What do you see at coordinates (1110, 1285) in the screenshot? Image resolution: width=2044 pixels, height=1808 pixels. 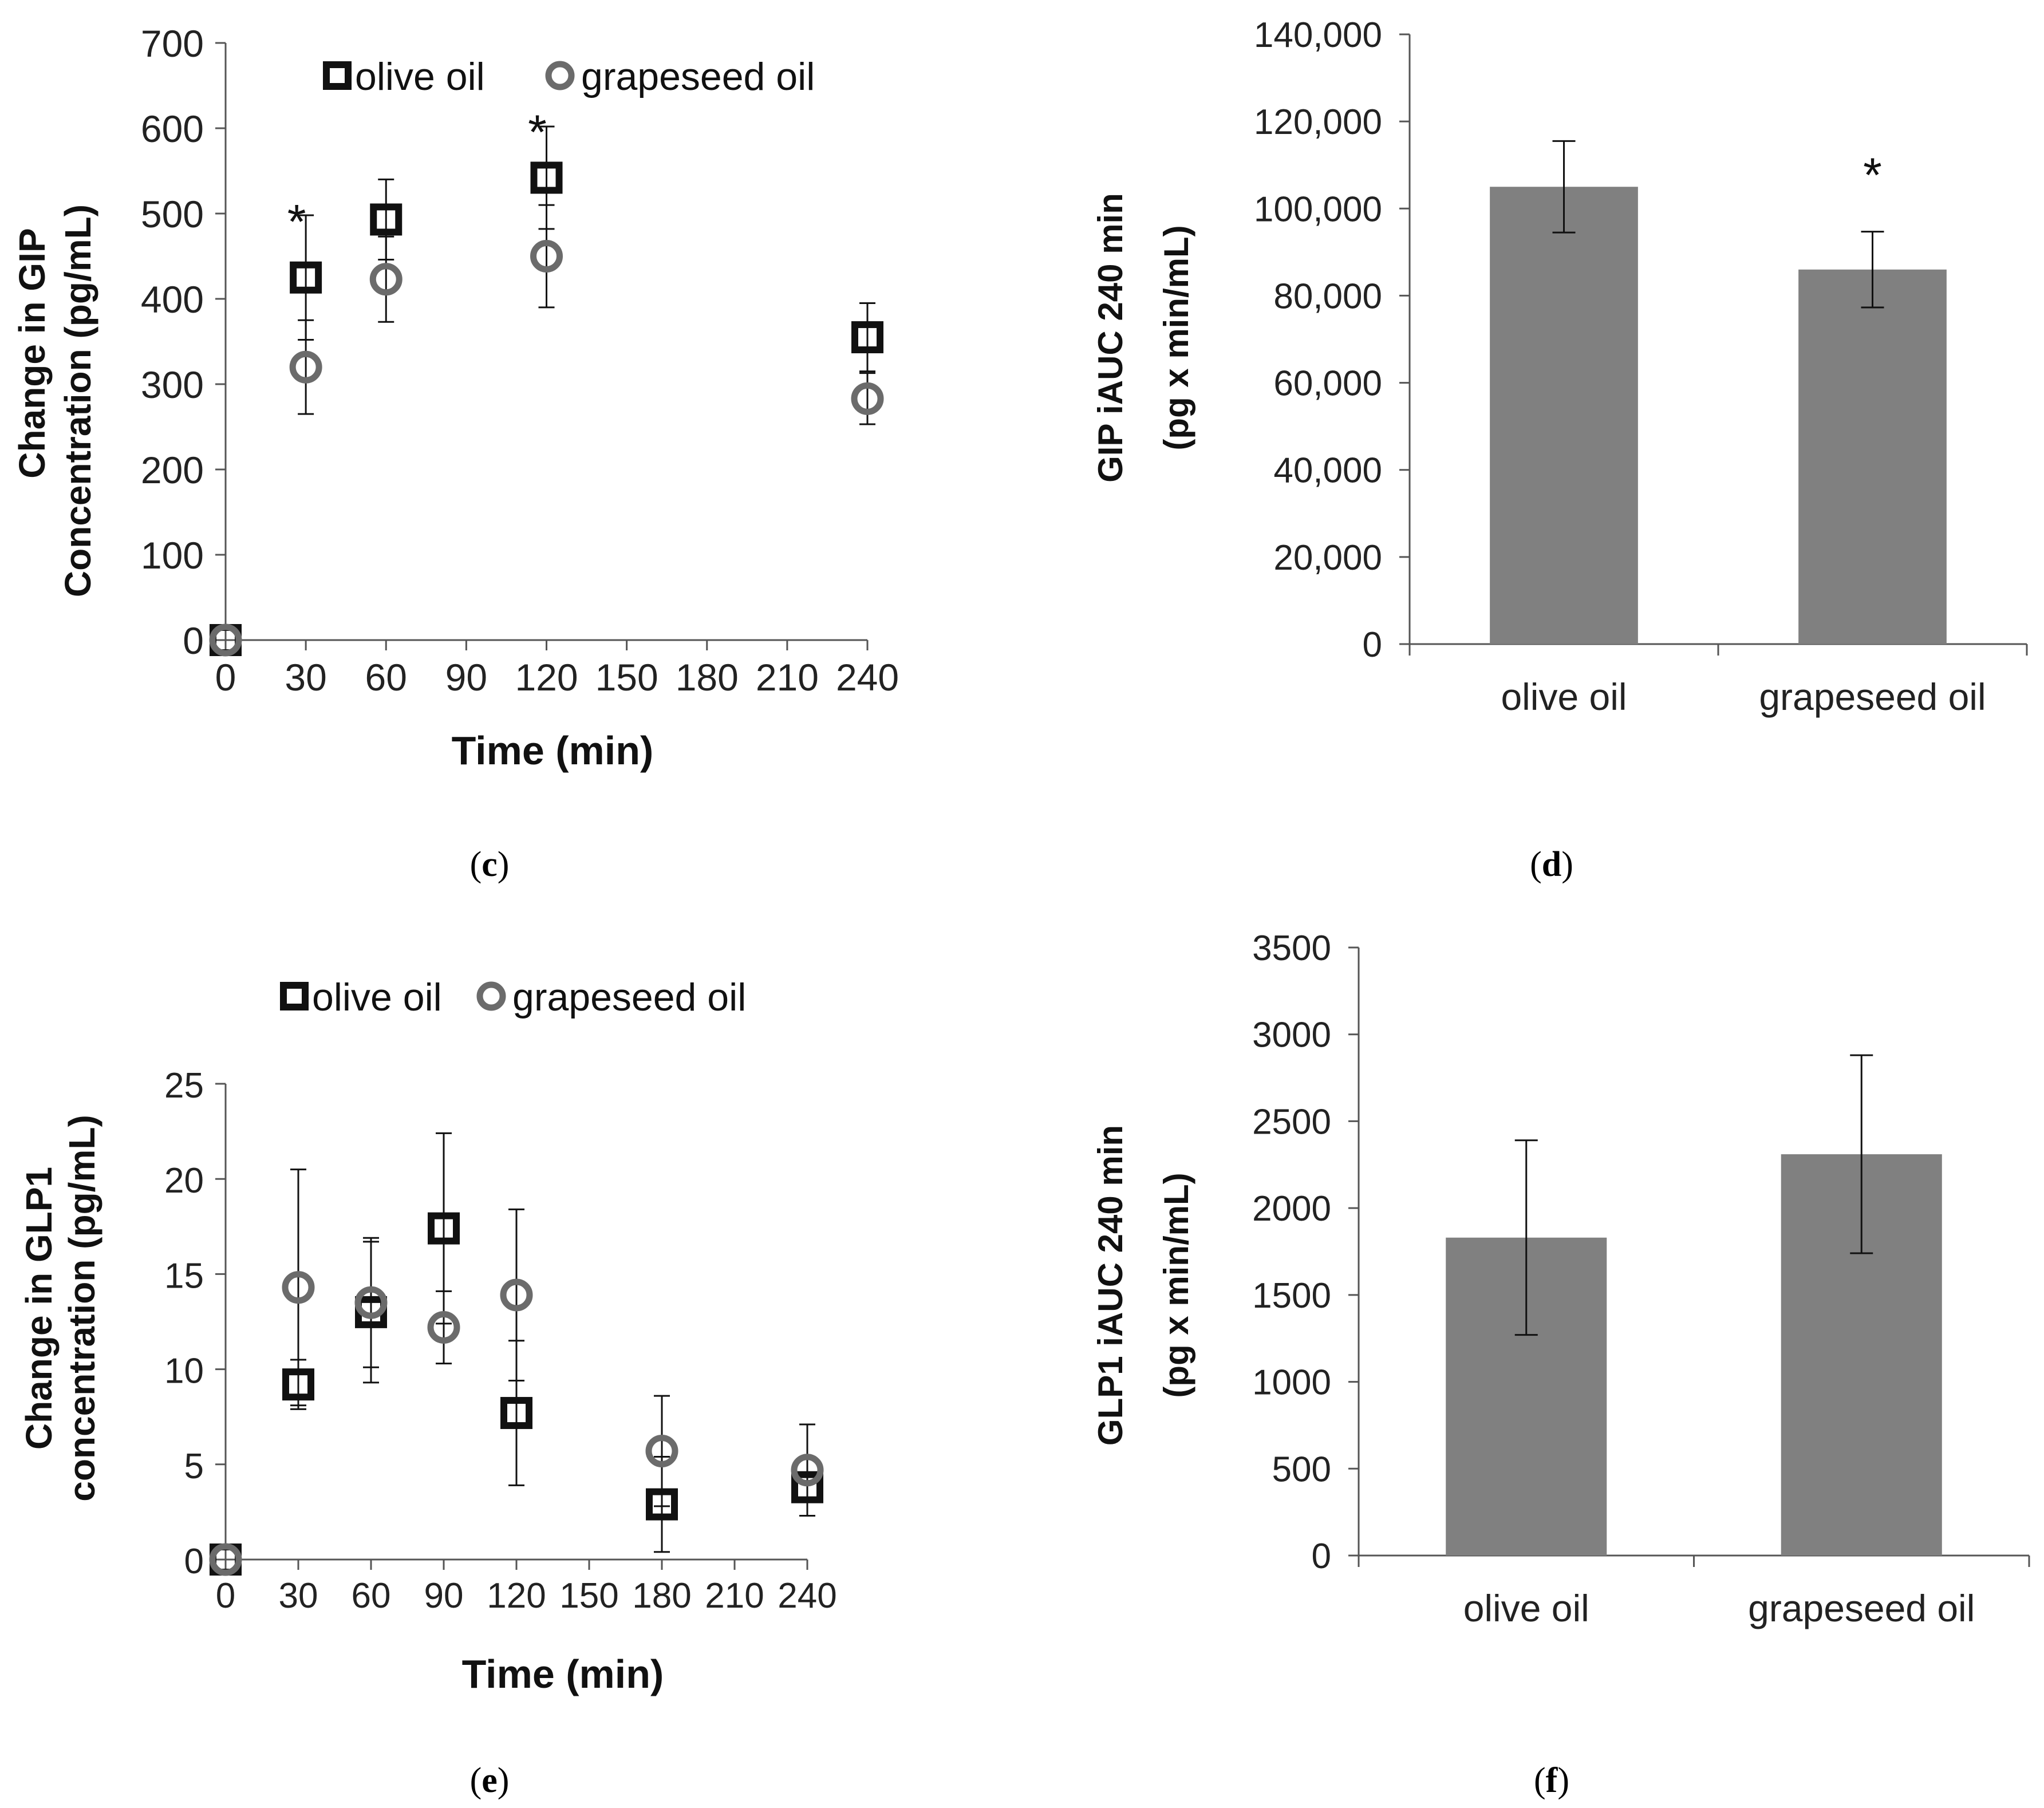 I see `f-ylabel-line1: GLP1 iAUC 240 min` at bounding box center [1110, 1285].